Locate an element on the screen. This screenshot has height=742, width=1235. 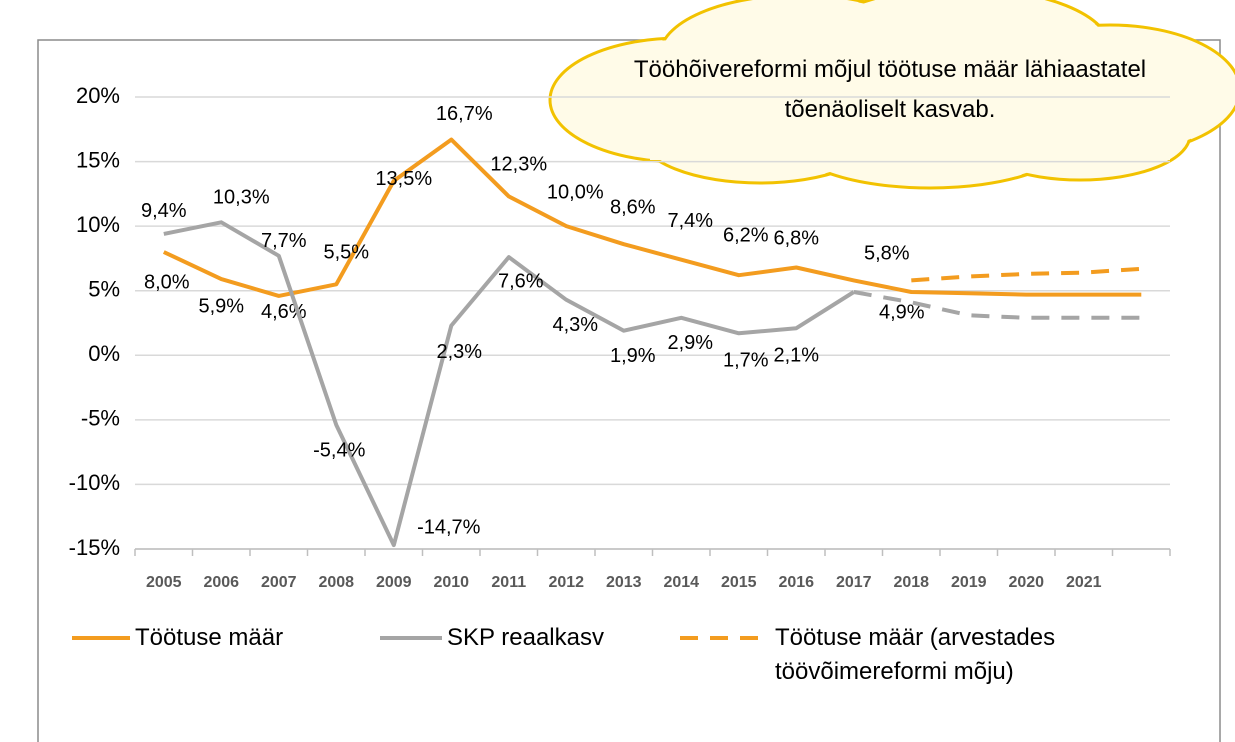
x-tick-label: 2019 is located at coordinates (969, 582).